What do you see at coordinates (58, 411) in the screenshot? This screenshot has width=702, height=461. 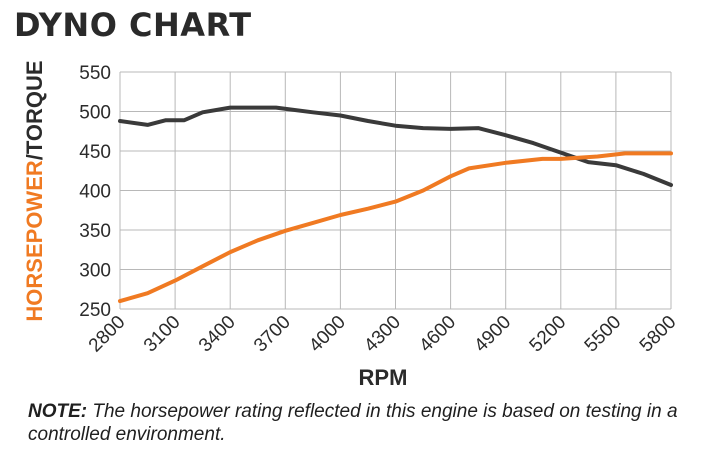 I see `note-label: NOTE:` at bounding box center [58, 411].